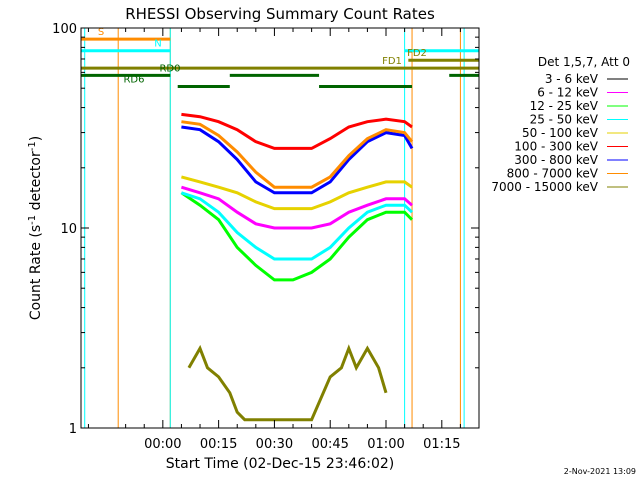 This screenshot has height=480, width=640. I want to click on legend-header: Det 1,5,7, Att 0, so click(584, 62).